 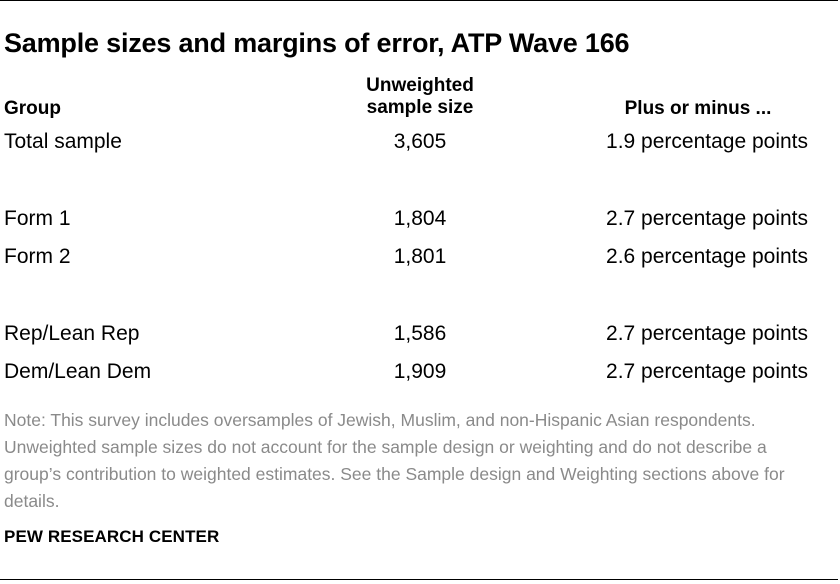 I want to click on cell-sample-size: 1,909, so click(x=420, y=371).